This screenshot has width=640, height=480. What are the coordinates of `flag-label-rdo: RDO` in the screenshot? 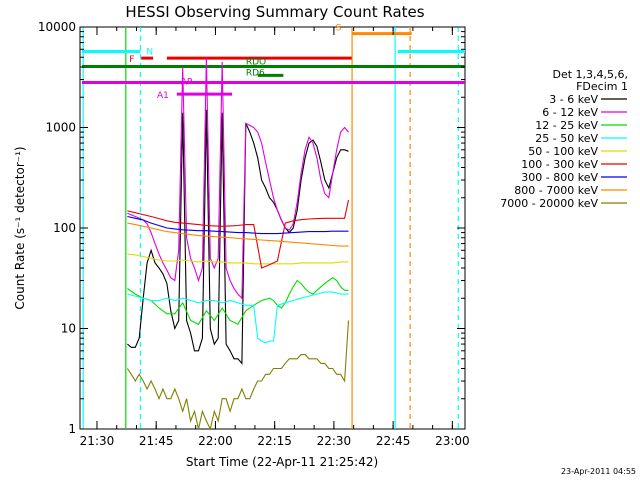 It's located at (256, 62).